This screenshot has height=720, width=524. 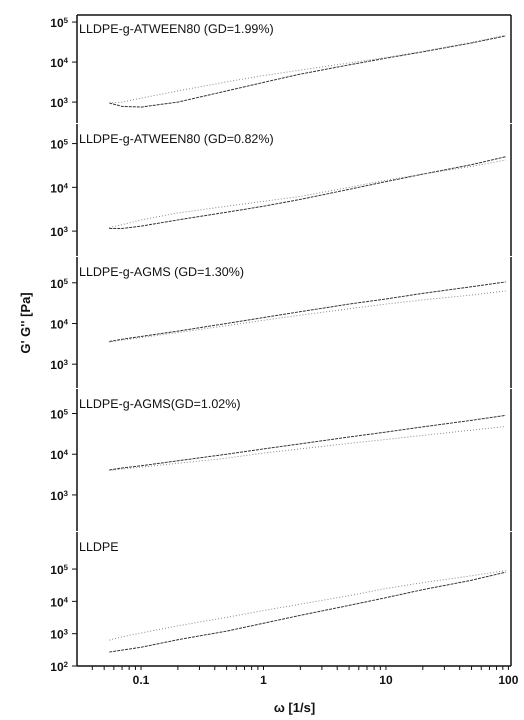 I want to click on annotation: LLDPE, so click(x=99, y=547).